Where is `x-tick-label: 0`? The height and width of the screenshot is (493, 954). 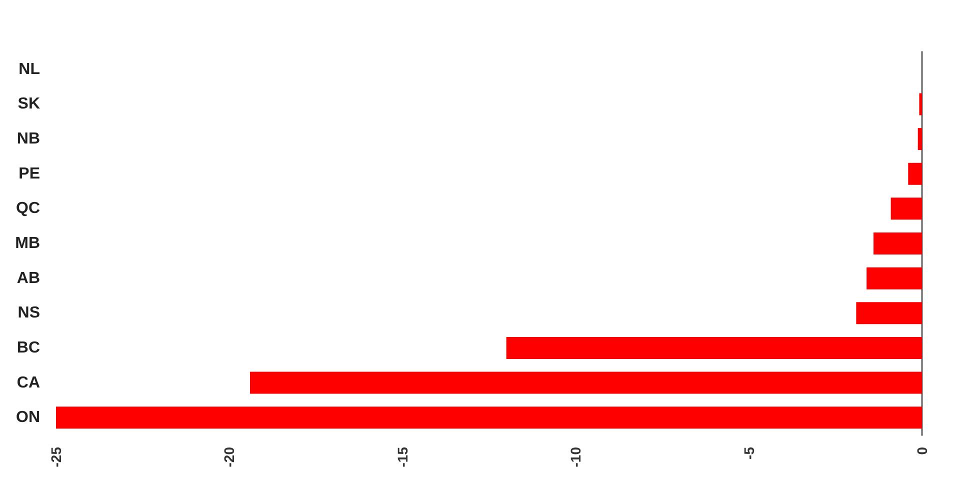 x-tick-label: 0 is located at coordinates (922, 450).